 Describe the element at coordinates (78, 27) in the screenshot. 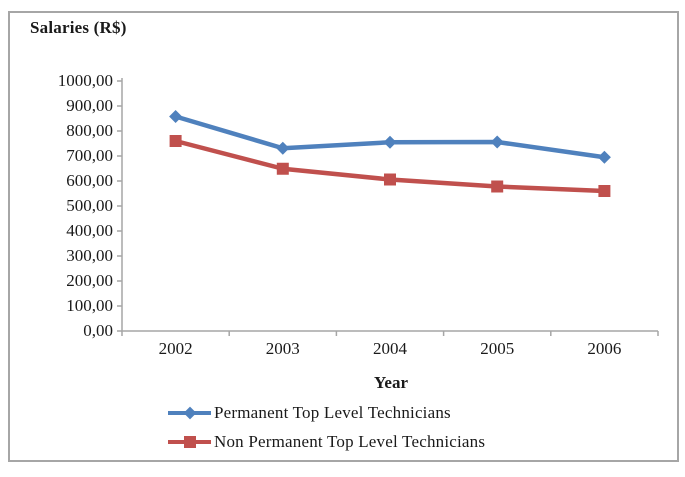

I see `chart-title: Salaries (R$)` at that location.